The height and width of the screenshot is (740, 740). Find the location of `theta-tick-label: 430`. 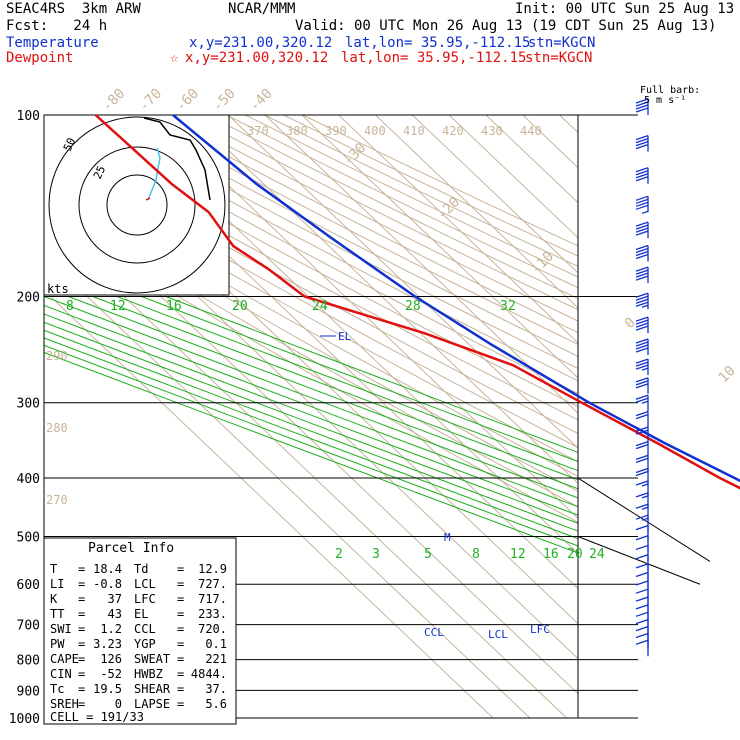

theta-tick-label: 430 is located at coordinates (492, 131).